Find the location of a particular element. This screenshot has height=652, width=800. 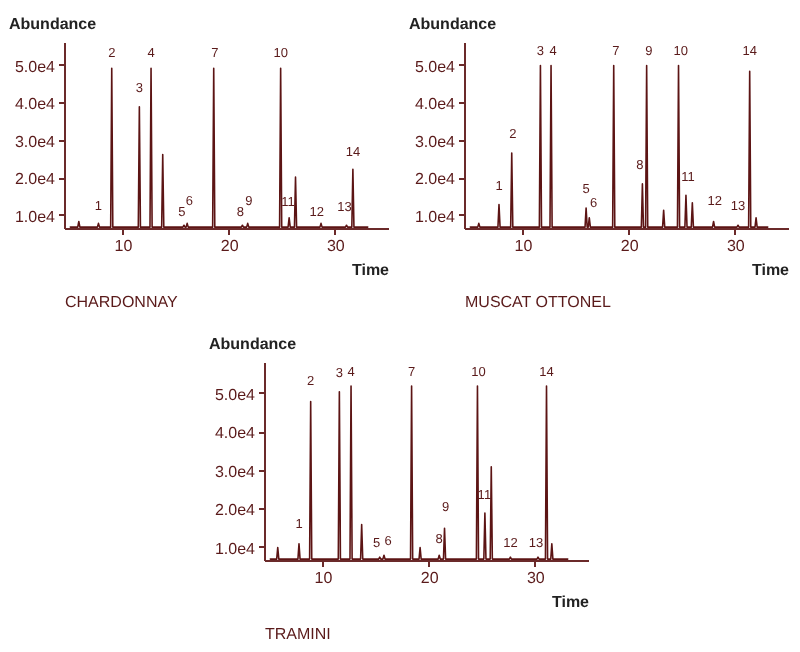

text: CHARDONNAY is located at coordinates (122, 302).